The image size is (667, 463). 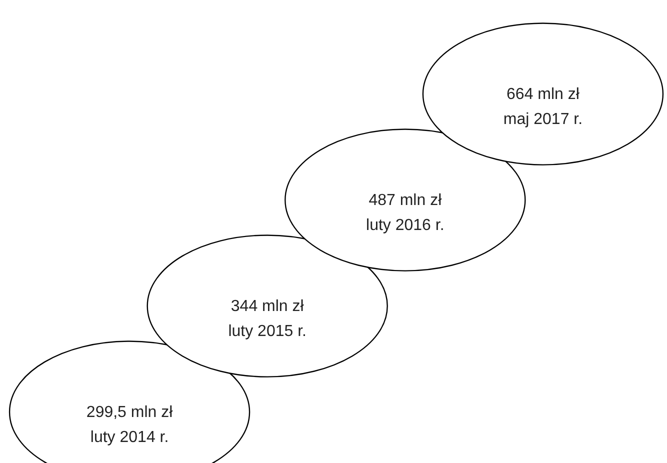 I want to click on data-label: 487 mln zł, so click(x=405, y=201).